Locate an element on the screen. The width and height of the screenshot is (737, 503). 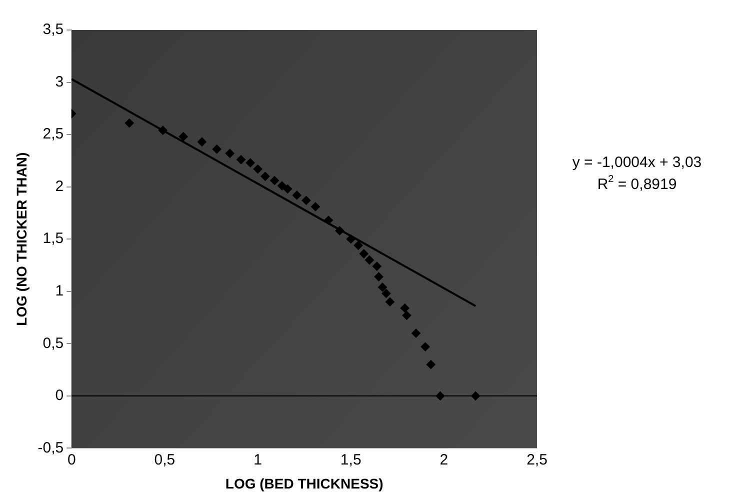
y-tick-label: 0 is located at coordinates (59, 395).